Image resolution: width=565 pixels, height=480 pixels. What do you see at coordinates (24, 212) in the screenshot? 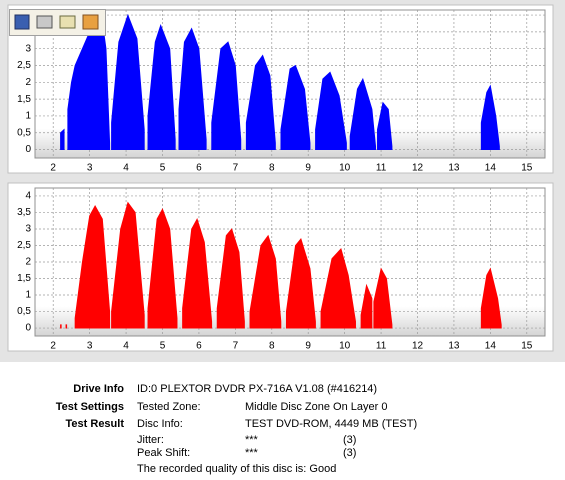
I see `y-tick-label: 3,5` at bounding box center [24, 212].